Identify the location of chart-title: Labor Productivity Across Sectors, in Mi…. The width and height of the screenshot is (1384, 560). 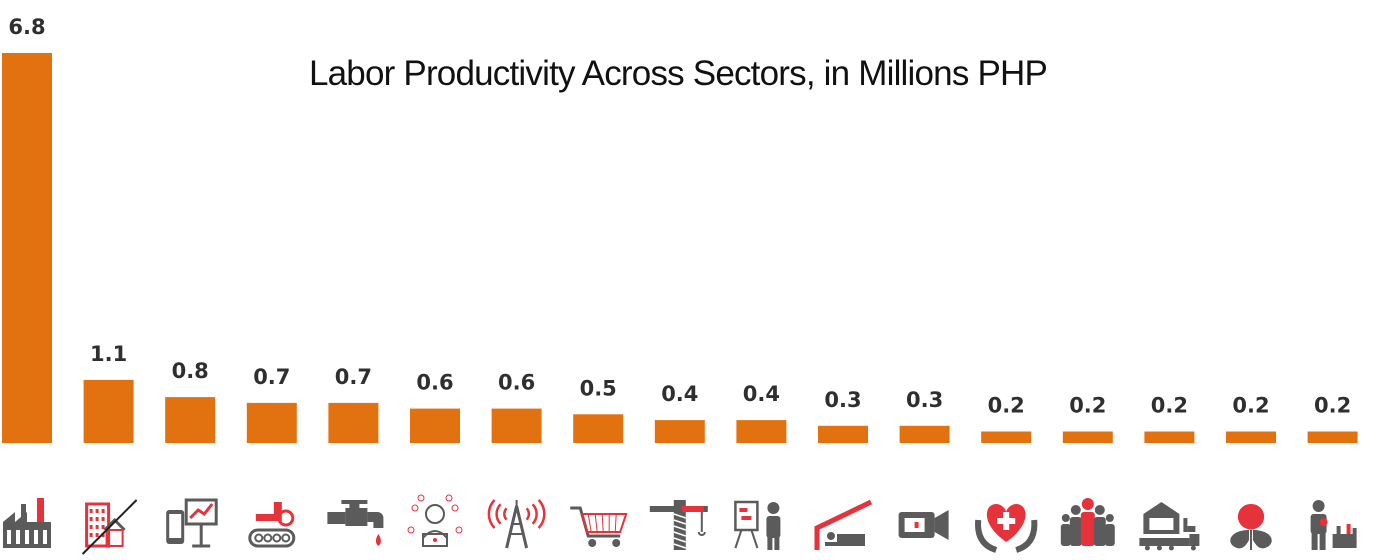
(678, 73).